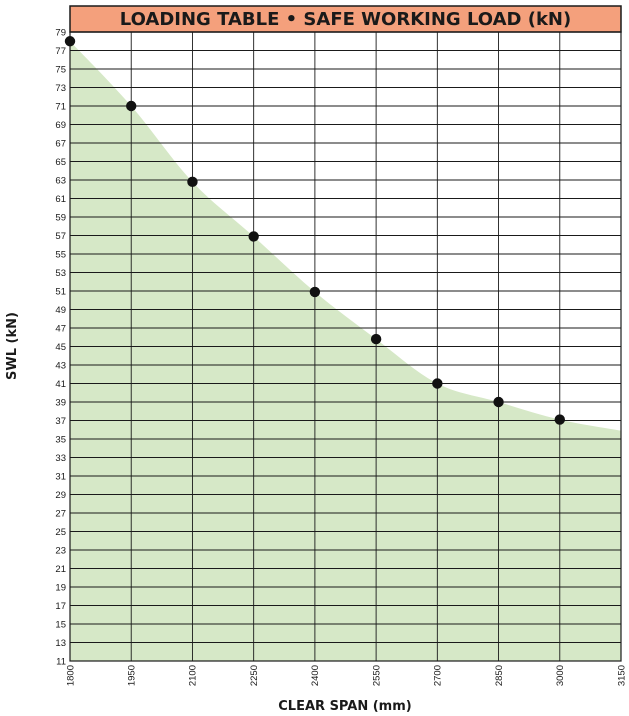 This screenshot has width=629, height=716. I want to click on y-tick-label: 21, so click(60, 569).